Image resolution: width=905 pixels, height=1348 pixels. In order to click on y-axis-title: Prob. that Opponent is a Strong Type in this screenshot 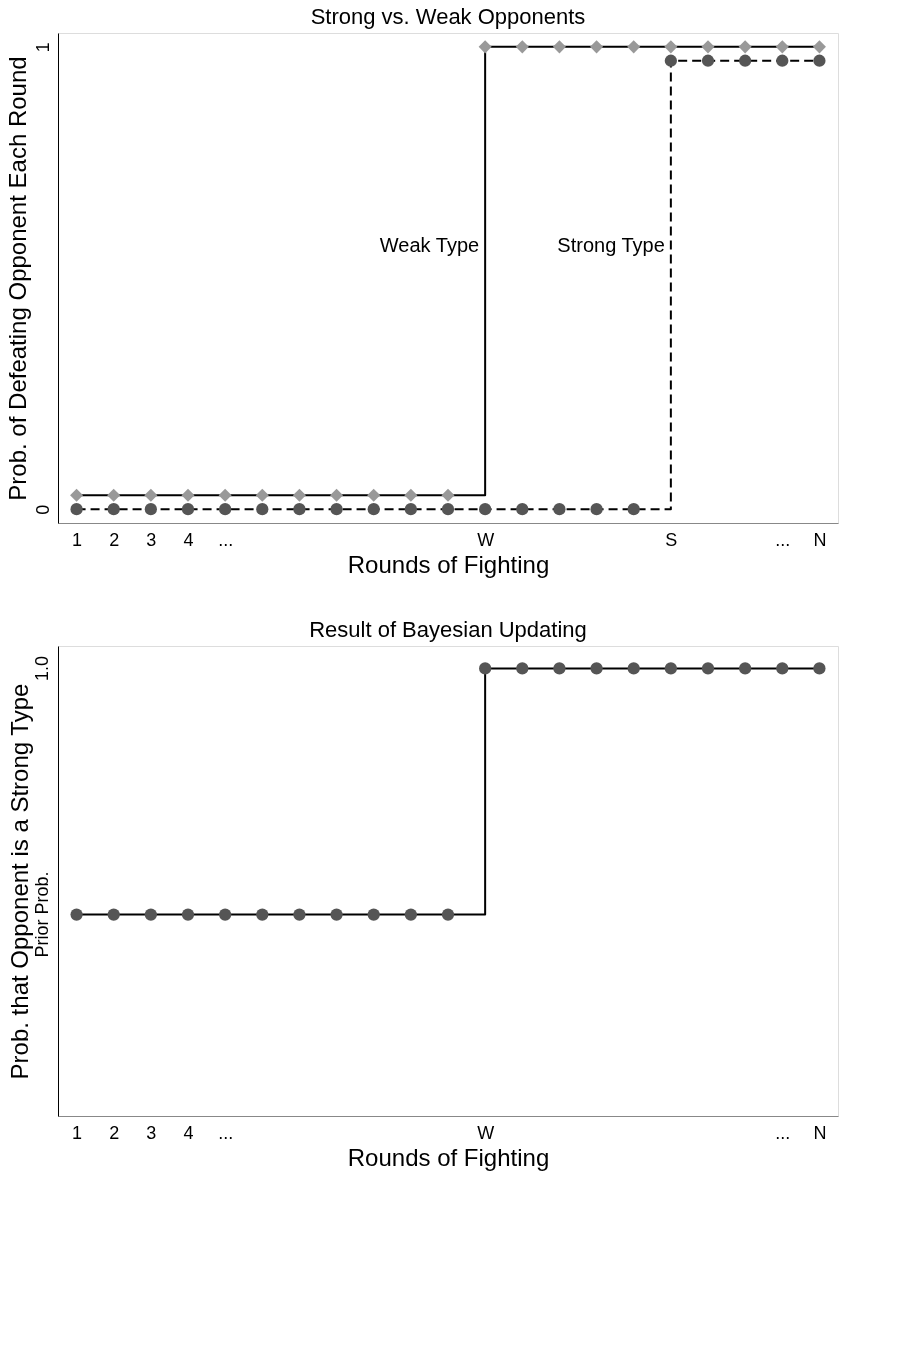, I will do `click(19, 881)`.